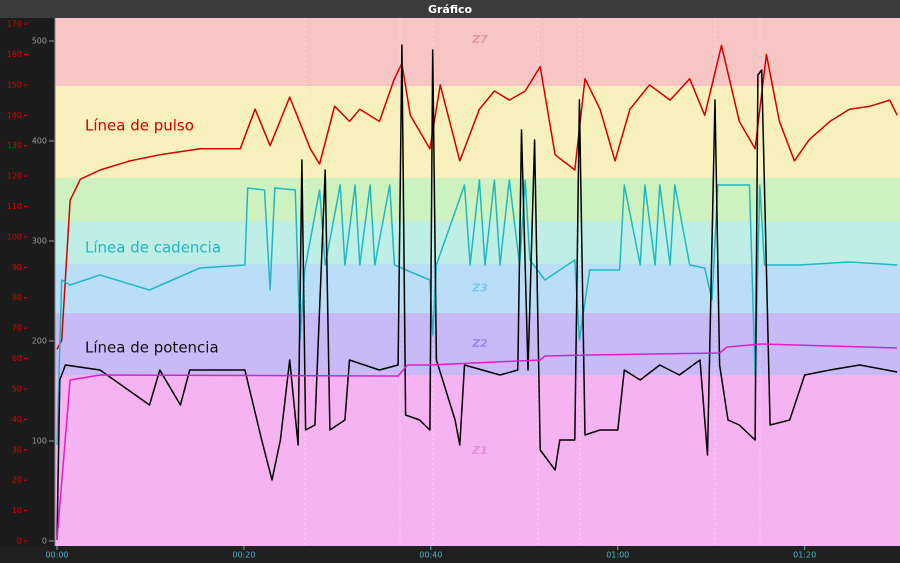  I want to click on y-tick-label: 10, so click(17, 510).